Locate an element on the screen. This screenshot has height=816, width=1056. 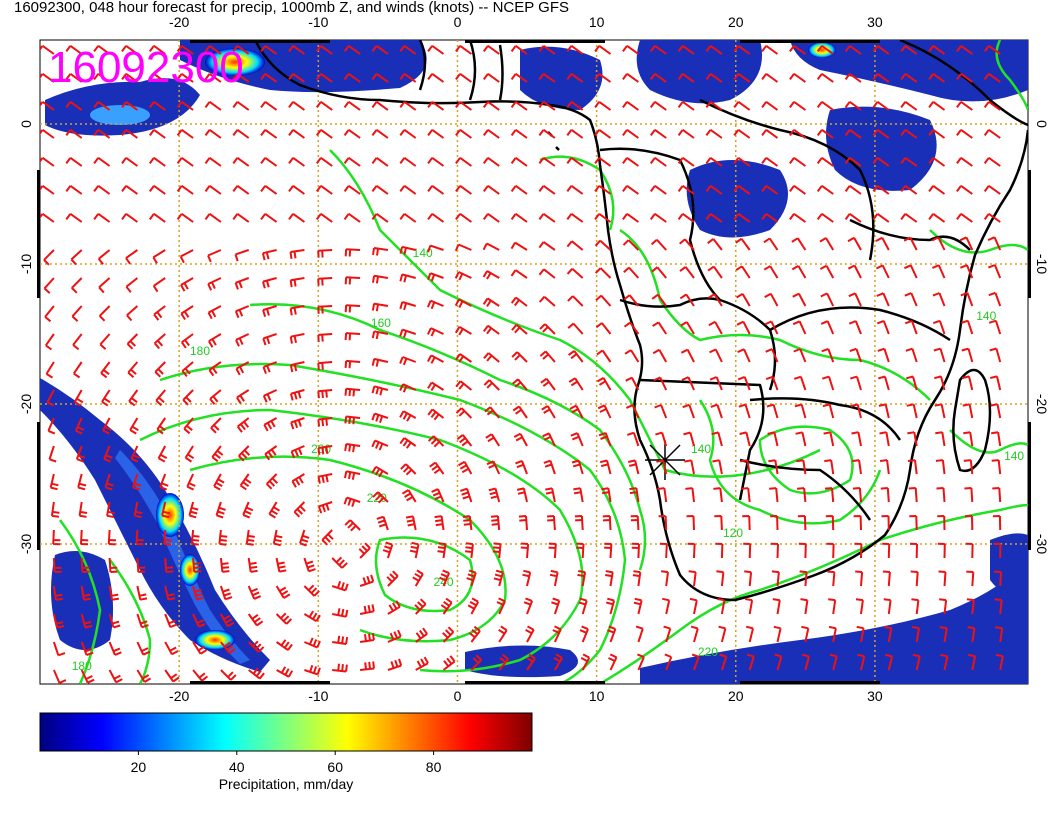
colorbar-tick-label: 40 is located at coordinates (237, 767).